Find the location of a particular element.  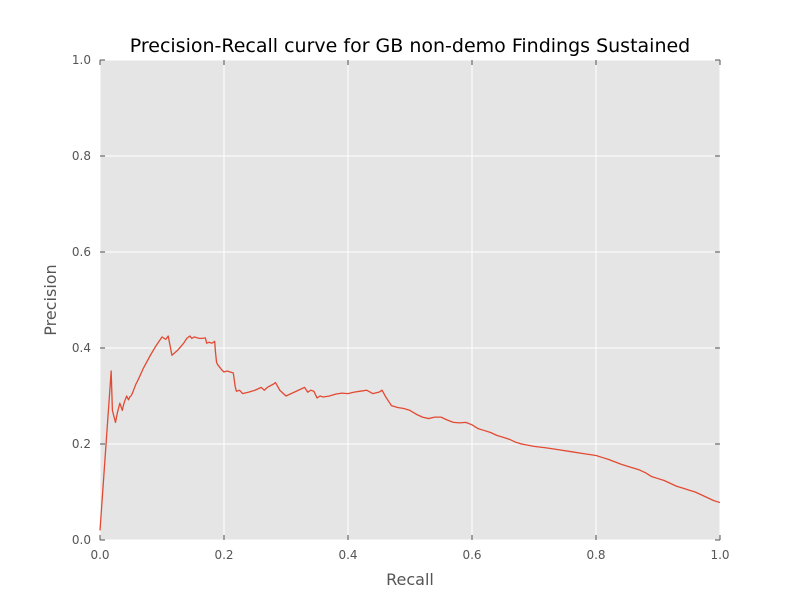

x-tick-label: 0.4 is located at coordinates (347, 555).